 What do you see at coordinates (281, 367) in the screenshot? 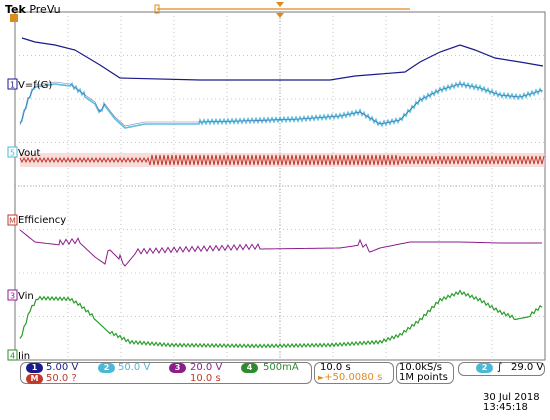
I see `ch4-scale: 500mA` at bounding box center [281, 367].